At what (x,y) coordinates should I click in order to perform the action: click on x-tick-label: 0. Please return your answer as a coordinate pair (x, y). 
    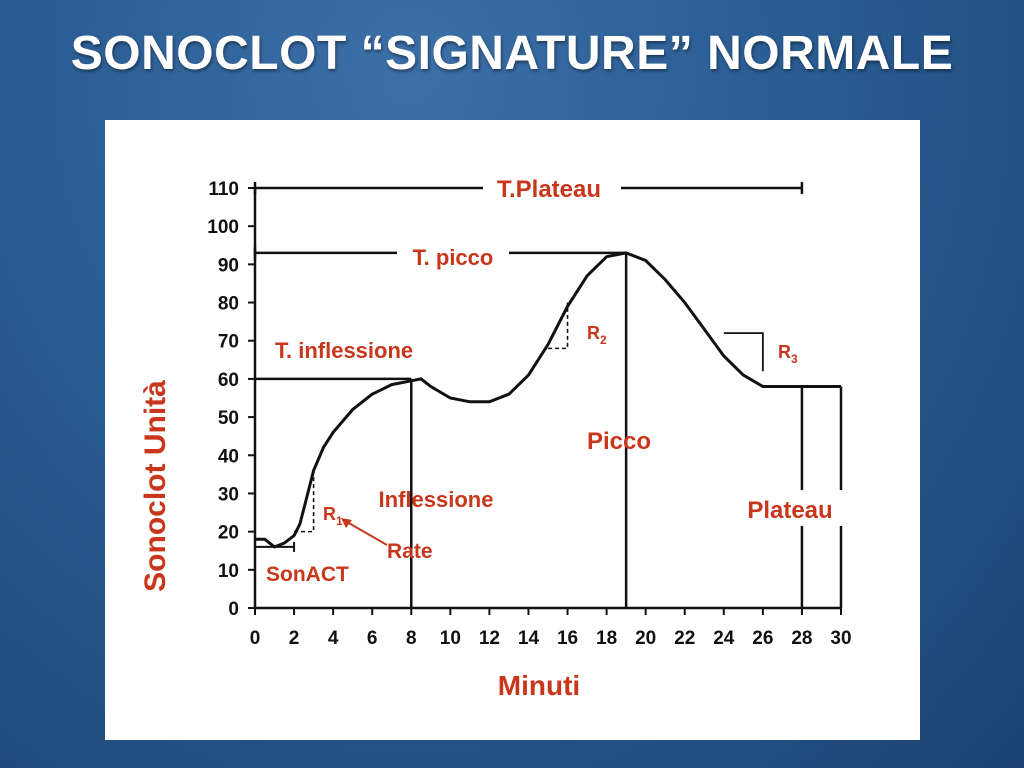
    Looking at the image, I should click on (255, 638).